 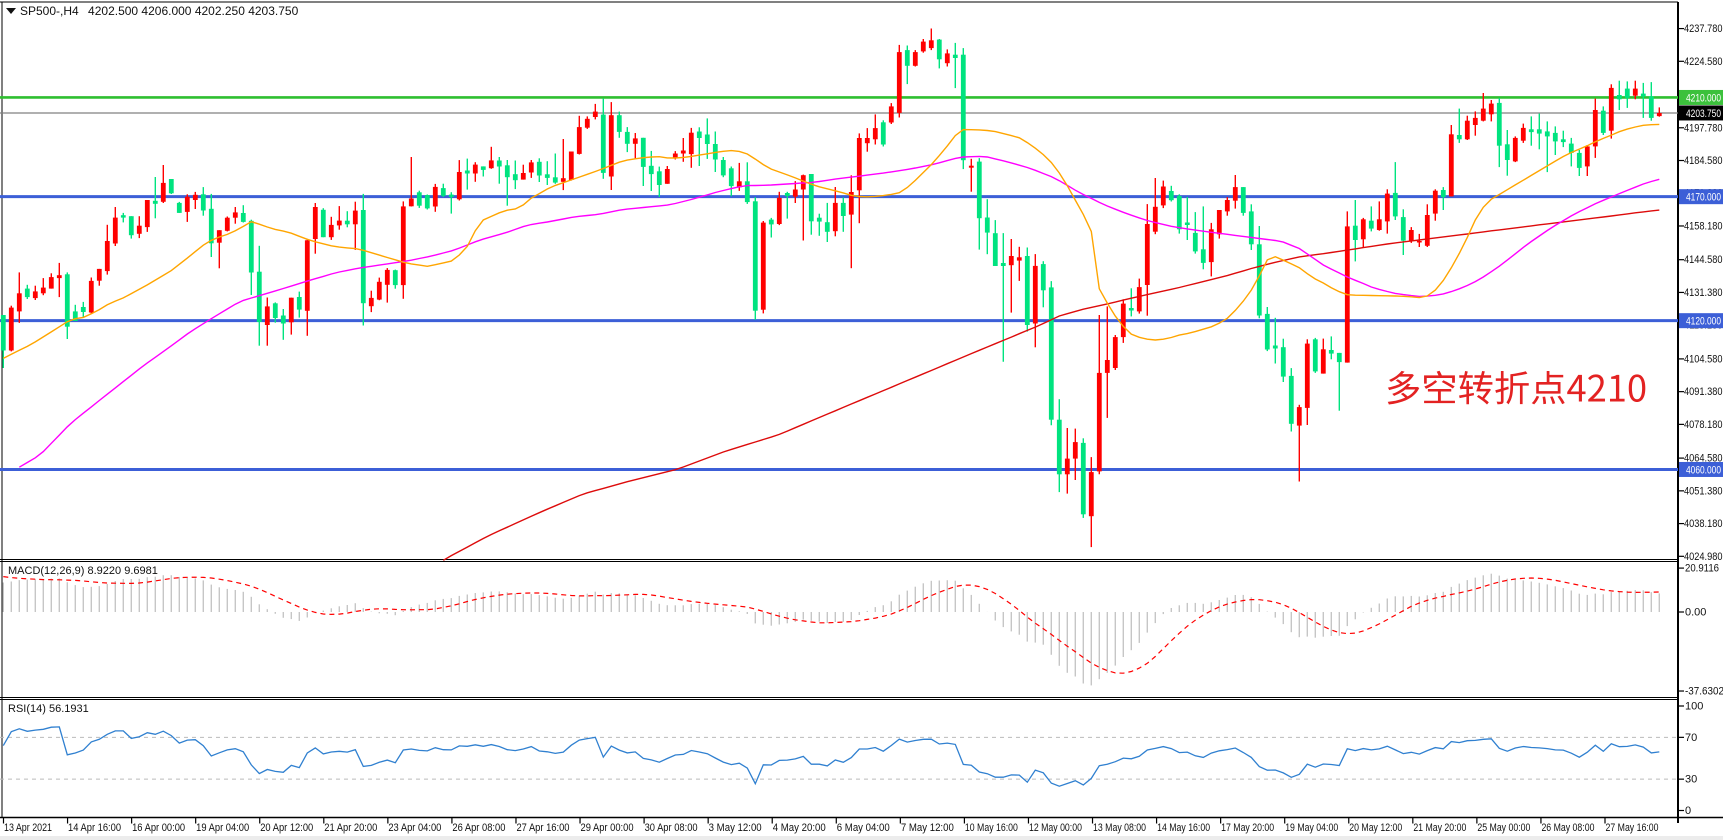 I want to click on time-label: 4 May 20:00, so click(x=799, y=828).